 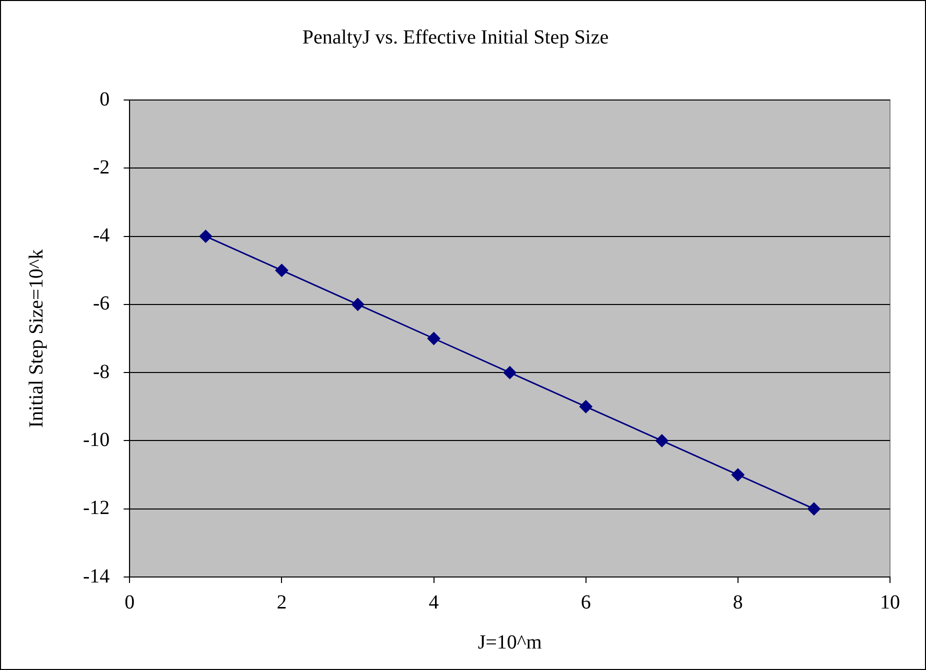 What do you see at coordinates (890, 602) in the screenshot?
I see `x-tick-label: 10` at bounding box center [890, 602].